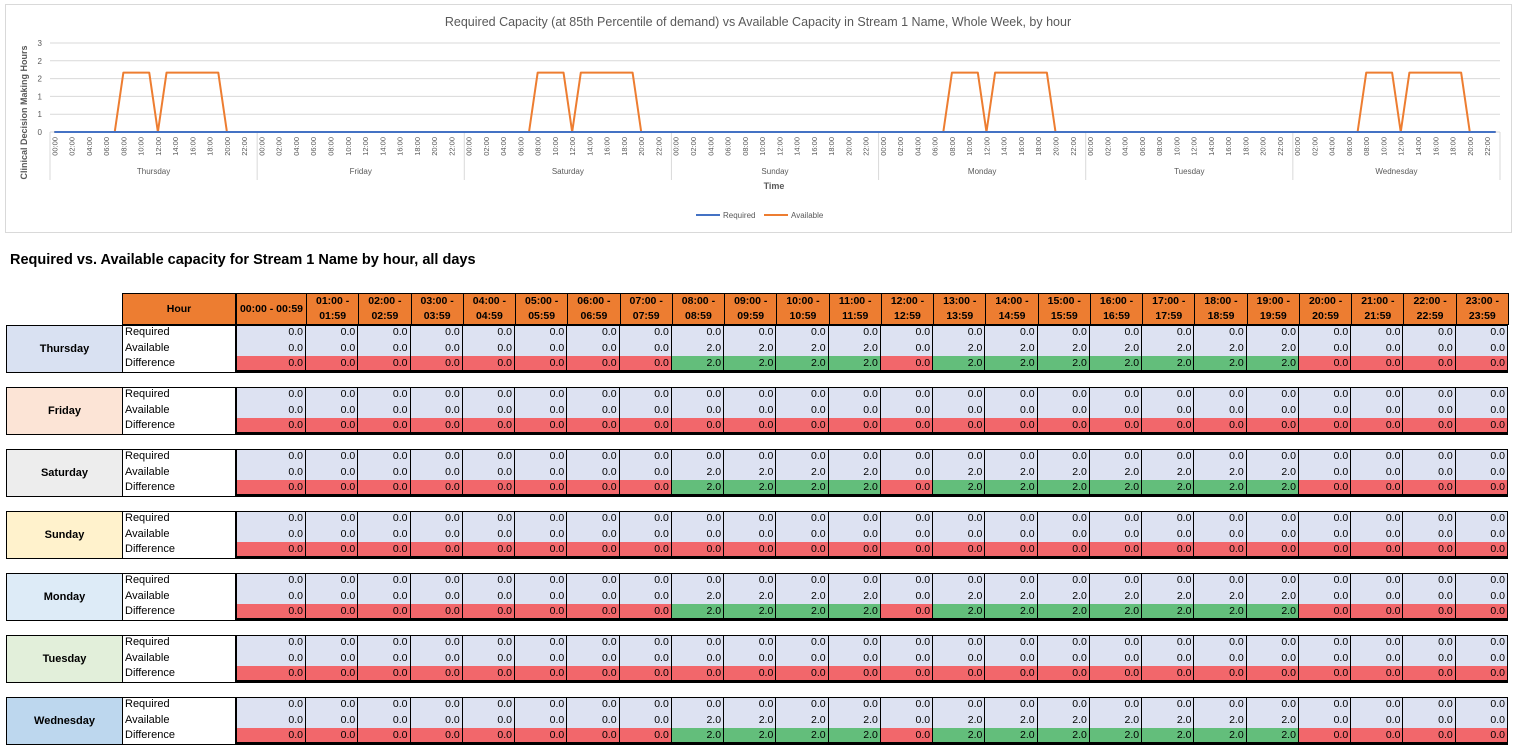 Image resolution: width=1516 pixels, height=751 pixels. I want to click on day-label-thursday: Thursday, so click(64, 349).